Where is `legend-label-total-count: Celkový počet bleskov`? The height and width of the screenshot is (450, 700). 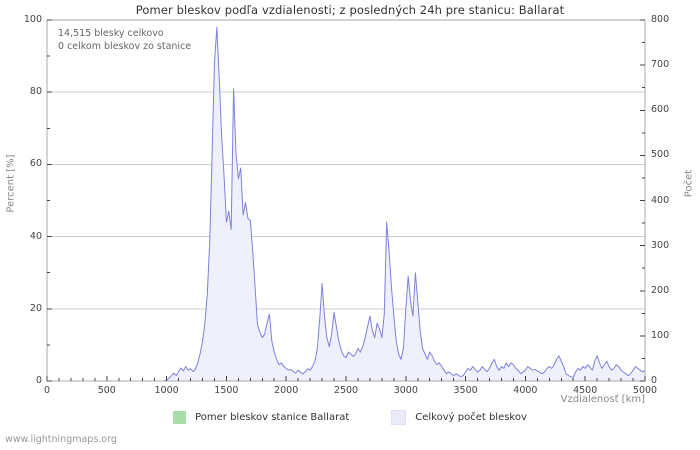
legend-label-total-count: Celkový počet bleskov is located at coordinates (471, 417).